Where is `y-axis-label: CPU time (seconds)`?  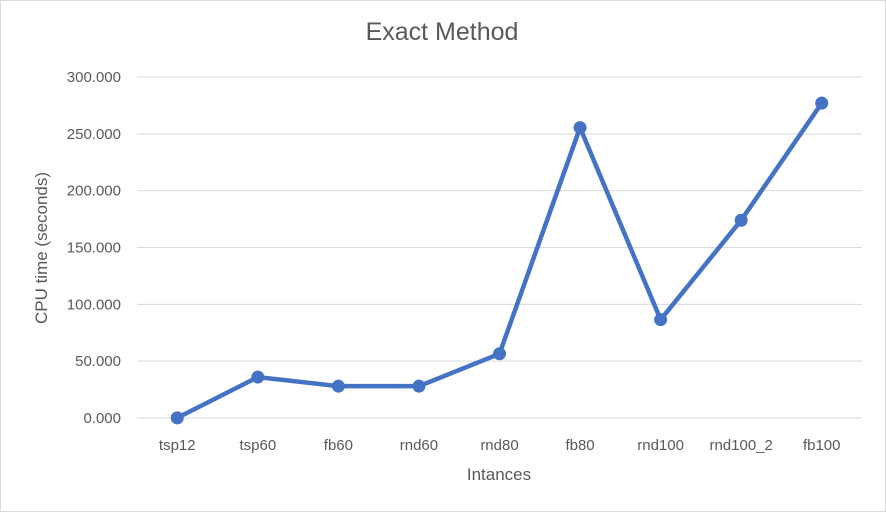
y-axis-label: CPU time (seconds) is located at coordinates (41, 248).